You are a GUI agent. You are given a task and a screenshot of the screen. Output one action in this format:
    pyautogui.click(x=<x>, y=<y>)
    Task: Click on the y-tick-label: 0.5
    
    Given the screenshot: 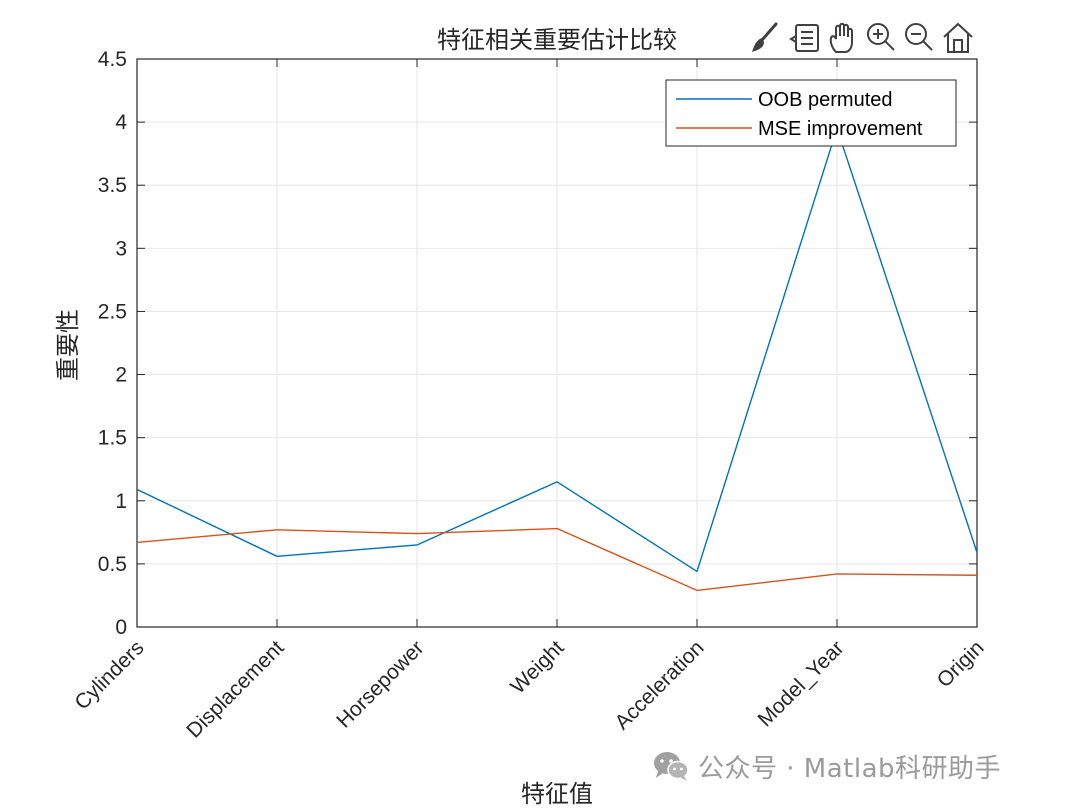 What is the action you would take?
    pyautogui.click(x=112, y=564)
    